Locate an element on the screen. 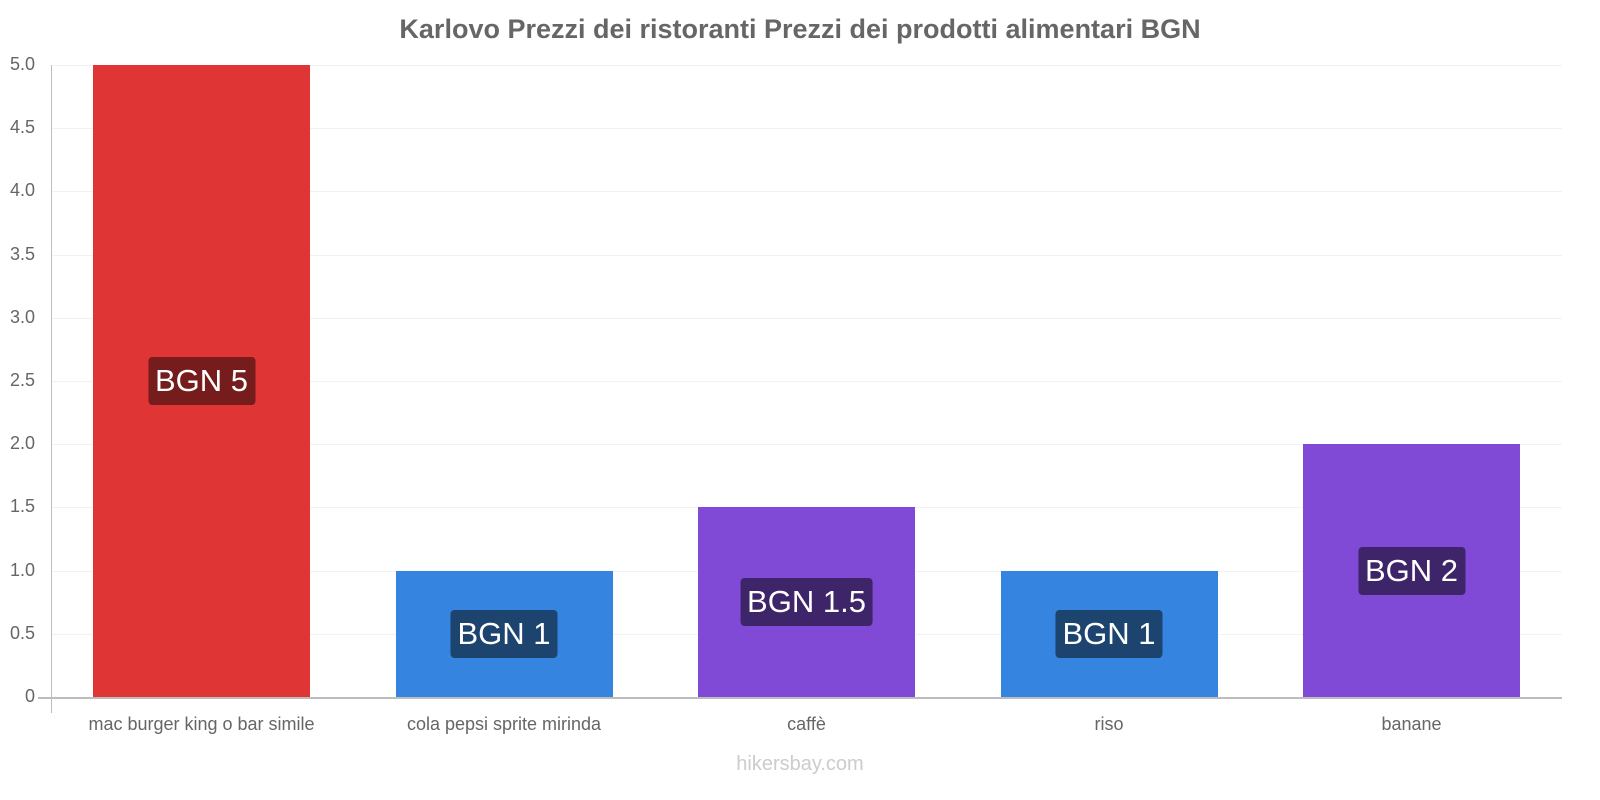 This screenshot has height=800, width=1600. bar-value-label: BGN 2 is located at coordinates (1411, 570).